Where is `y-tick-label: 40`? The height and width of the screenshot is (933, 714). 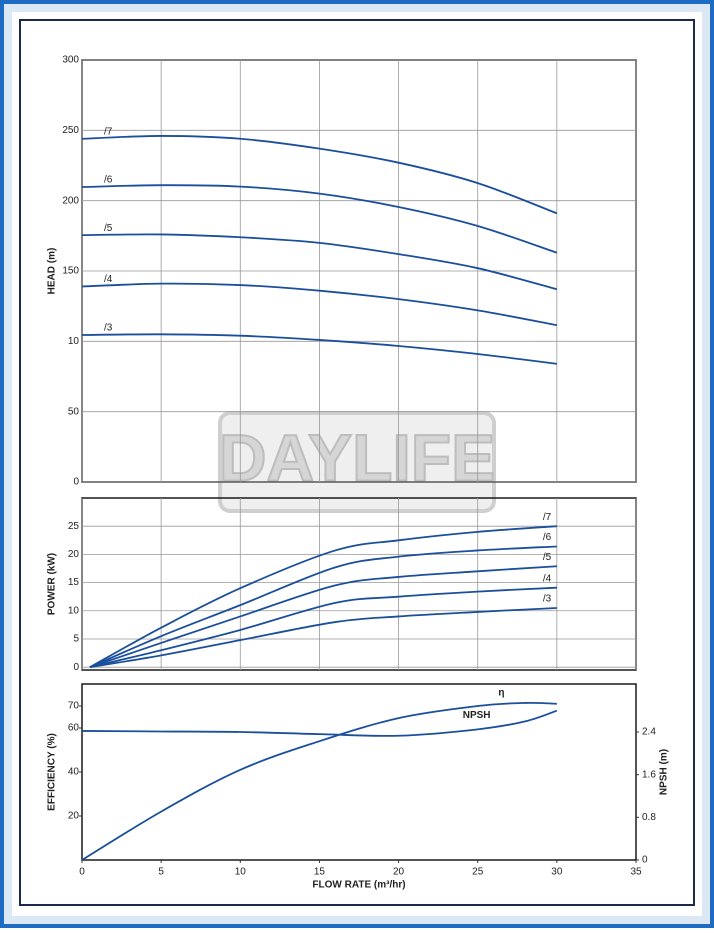
y-tick-label: 40 is located at coordinates (74, 772).